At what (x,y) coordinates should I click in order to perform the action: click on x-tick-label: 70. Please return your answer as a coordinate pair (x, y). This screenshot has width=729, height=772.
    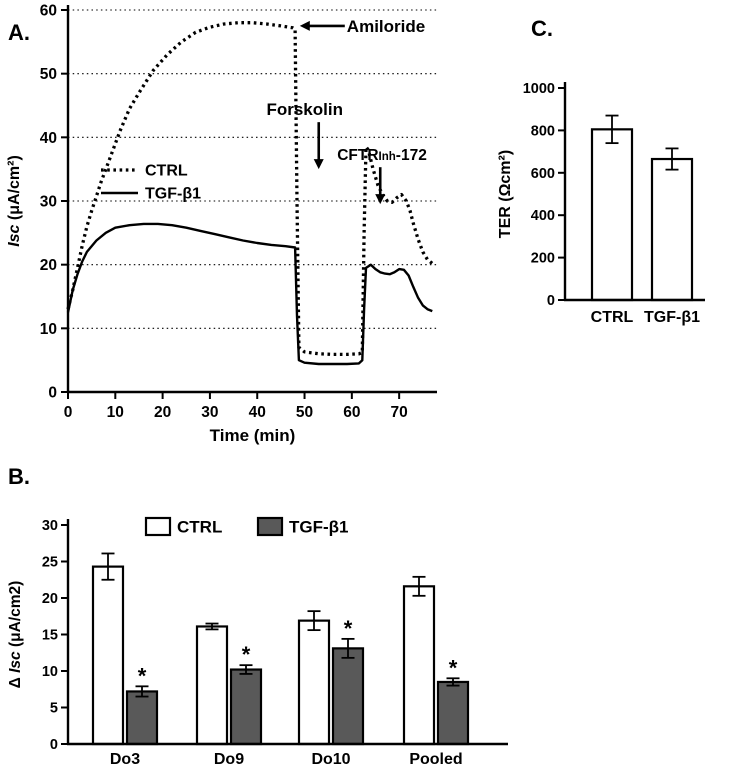
    Looking at the image, I should click on (399, 412).